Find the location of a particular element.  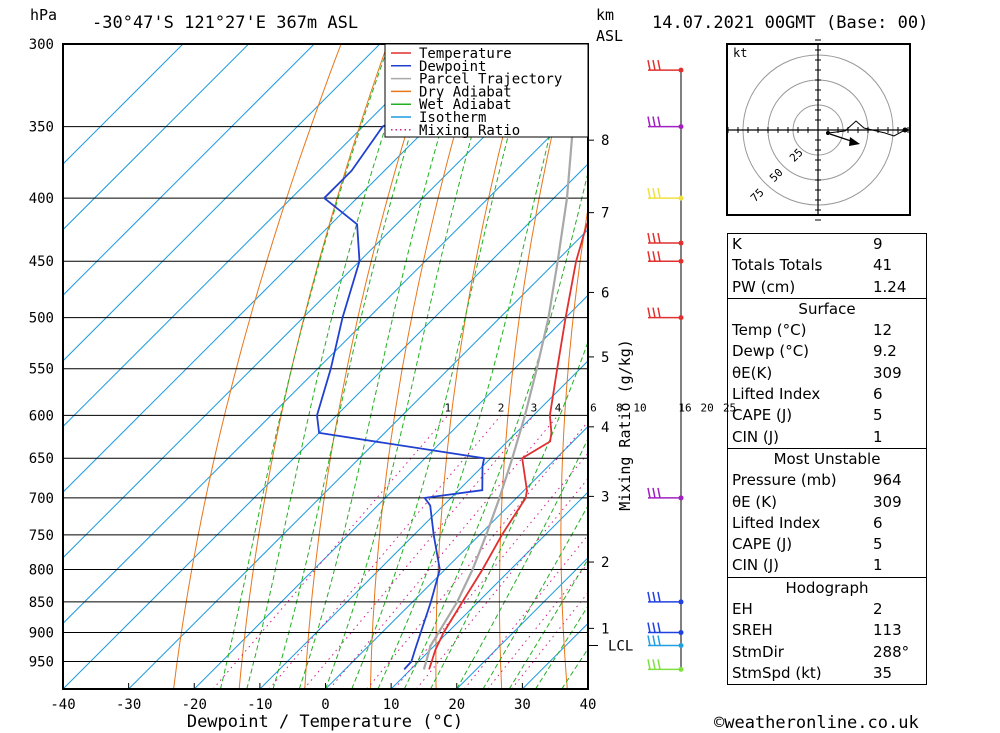

altitude-tick-label: 8 is located at coordinates (605, 141).